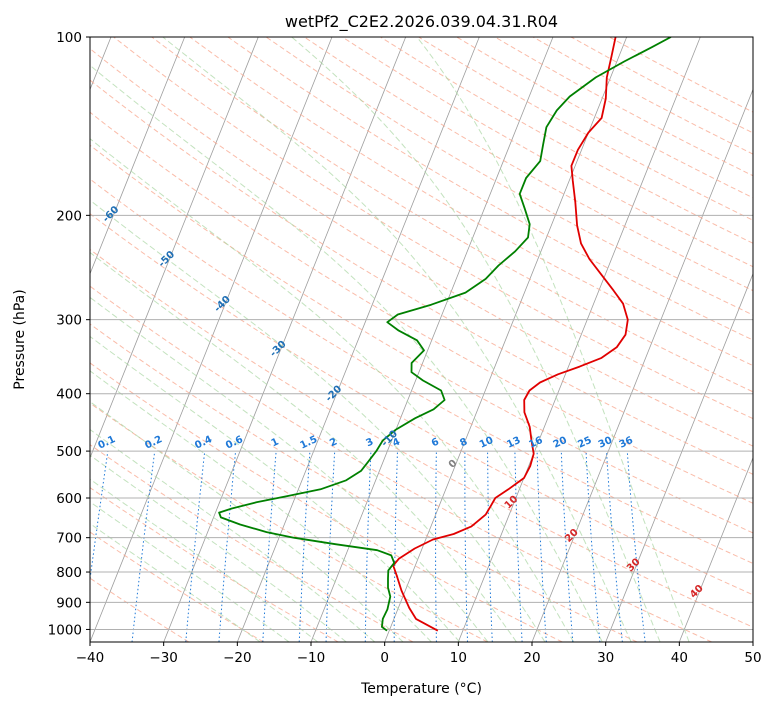 The image size is (775, 708). Describe the element at coordinates (486, 443) in the screenshot. I see `mixing-ratio-label: 10` at that location.